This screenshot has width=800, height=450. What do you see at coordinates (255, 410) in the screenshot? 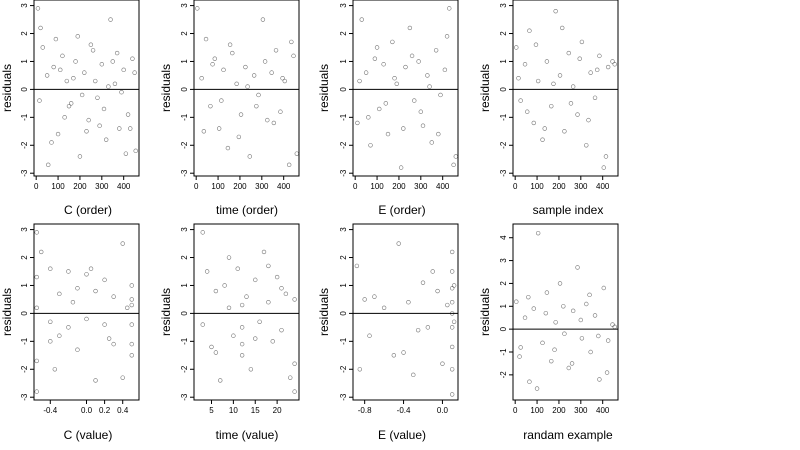
I see `x-tick-label: 15` at bounding box center [255, 410].